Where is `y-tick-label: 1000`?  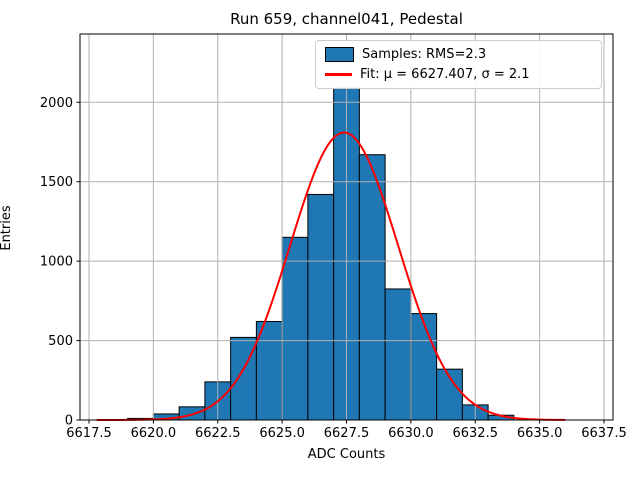
y-tick-label: 1000 is located at coordinates (56, 262).